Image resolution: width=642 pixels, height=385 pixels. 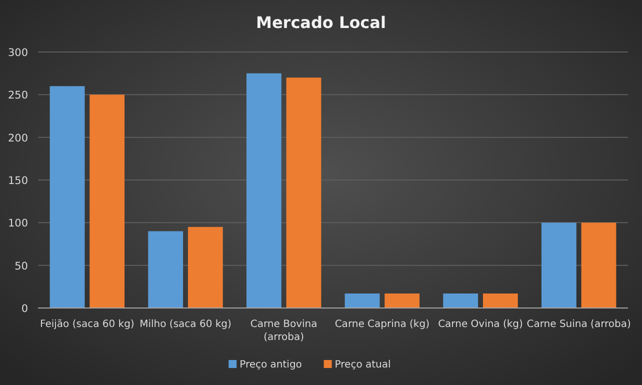 What do you see at coordinates (18, 224) in the screenshot?
I see `y-tick-label: 100` at bounding box center [18, 224].